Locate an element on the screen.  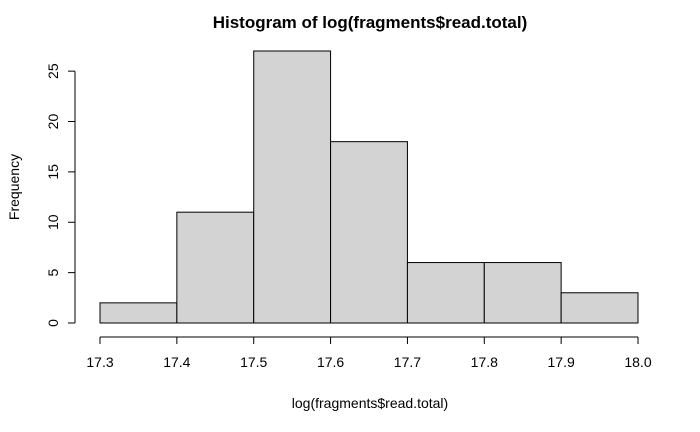
x-tick-label-6: 17.8 is located at coordinates (484, 362).